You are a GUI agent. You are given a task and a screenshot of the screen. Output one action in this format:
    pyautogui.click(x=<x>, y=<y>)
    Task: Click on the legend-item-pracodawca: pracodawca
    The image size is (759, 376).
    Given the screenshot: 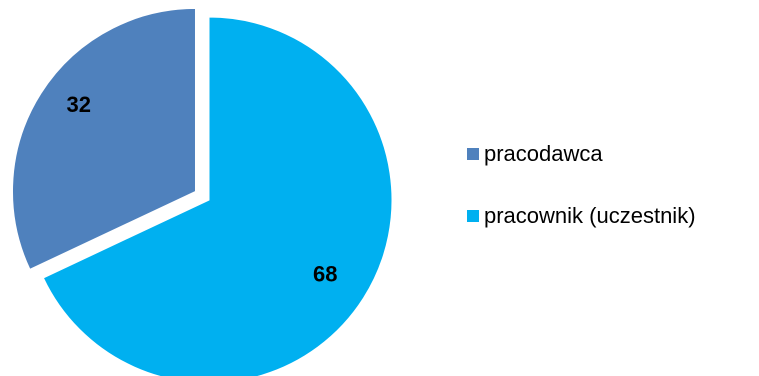 What is the action you would take?
    pyautogui.click(x=581, y=154)
    